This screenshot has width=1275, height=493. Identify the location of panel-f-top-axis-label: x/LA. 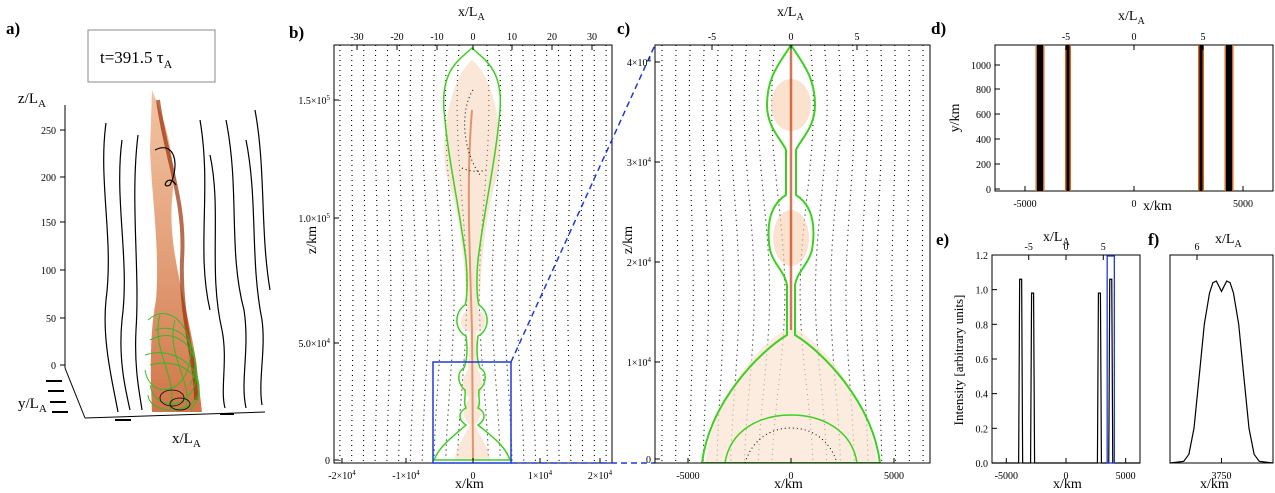
(1228, 241).